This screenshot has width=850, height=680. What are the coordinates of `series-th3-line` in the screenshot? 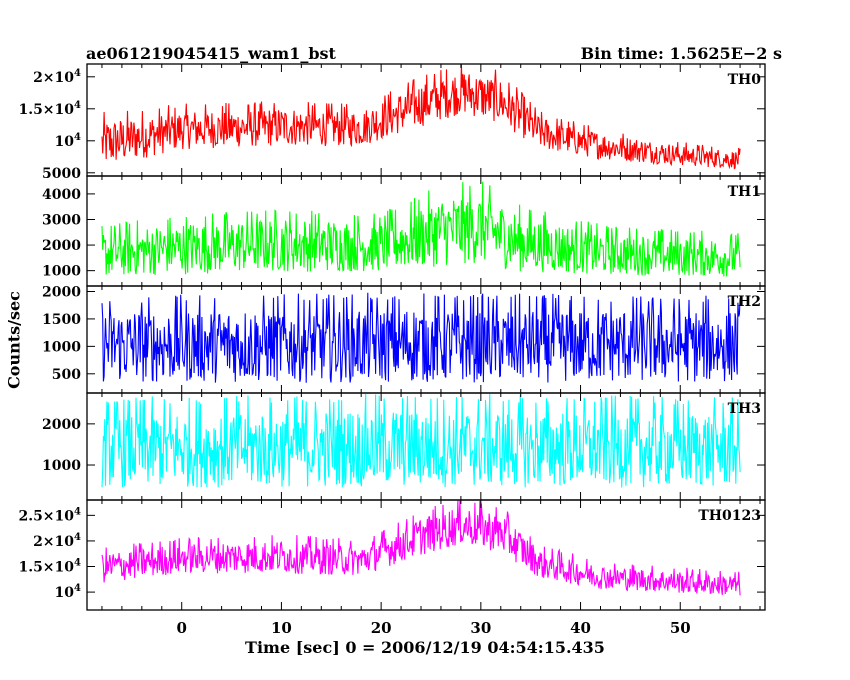 It's located at (421, 440).